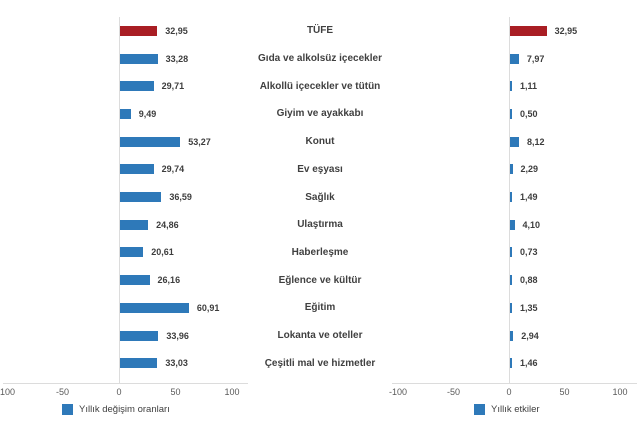 Image resolution: width=640 pixels, height=446 pixels. Describe the element at coordinates (515, 409) in the screenshot. I see `legend-label: Yıllık etkiler` at that location.